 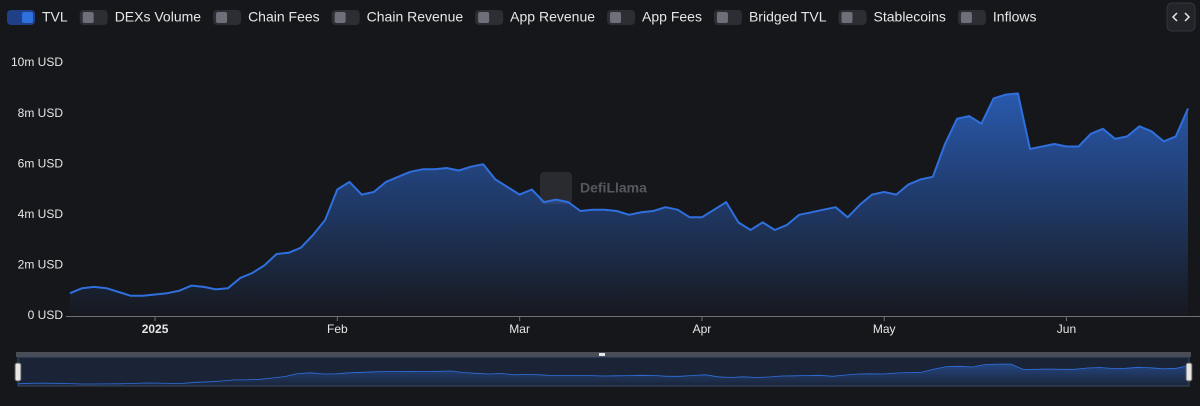 I want to click on x-tick-label: 2025, so click(x=155, y=329).